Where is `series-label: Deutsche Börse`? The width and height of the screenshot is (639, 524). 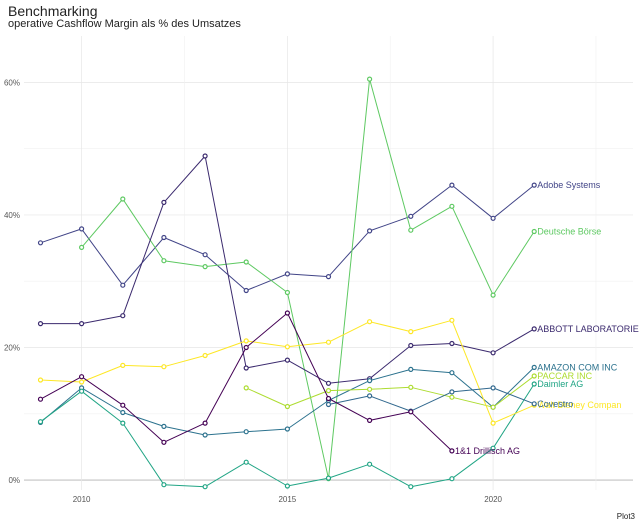 series-label: Deutsche Börse is located at coordinates (569, 232).